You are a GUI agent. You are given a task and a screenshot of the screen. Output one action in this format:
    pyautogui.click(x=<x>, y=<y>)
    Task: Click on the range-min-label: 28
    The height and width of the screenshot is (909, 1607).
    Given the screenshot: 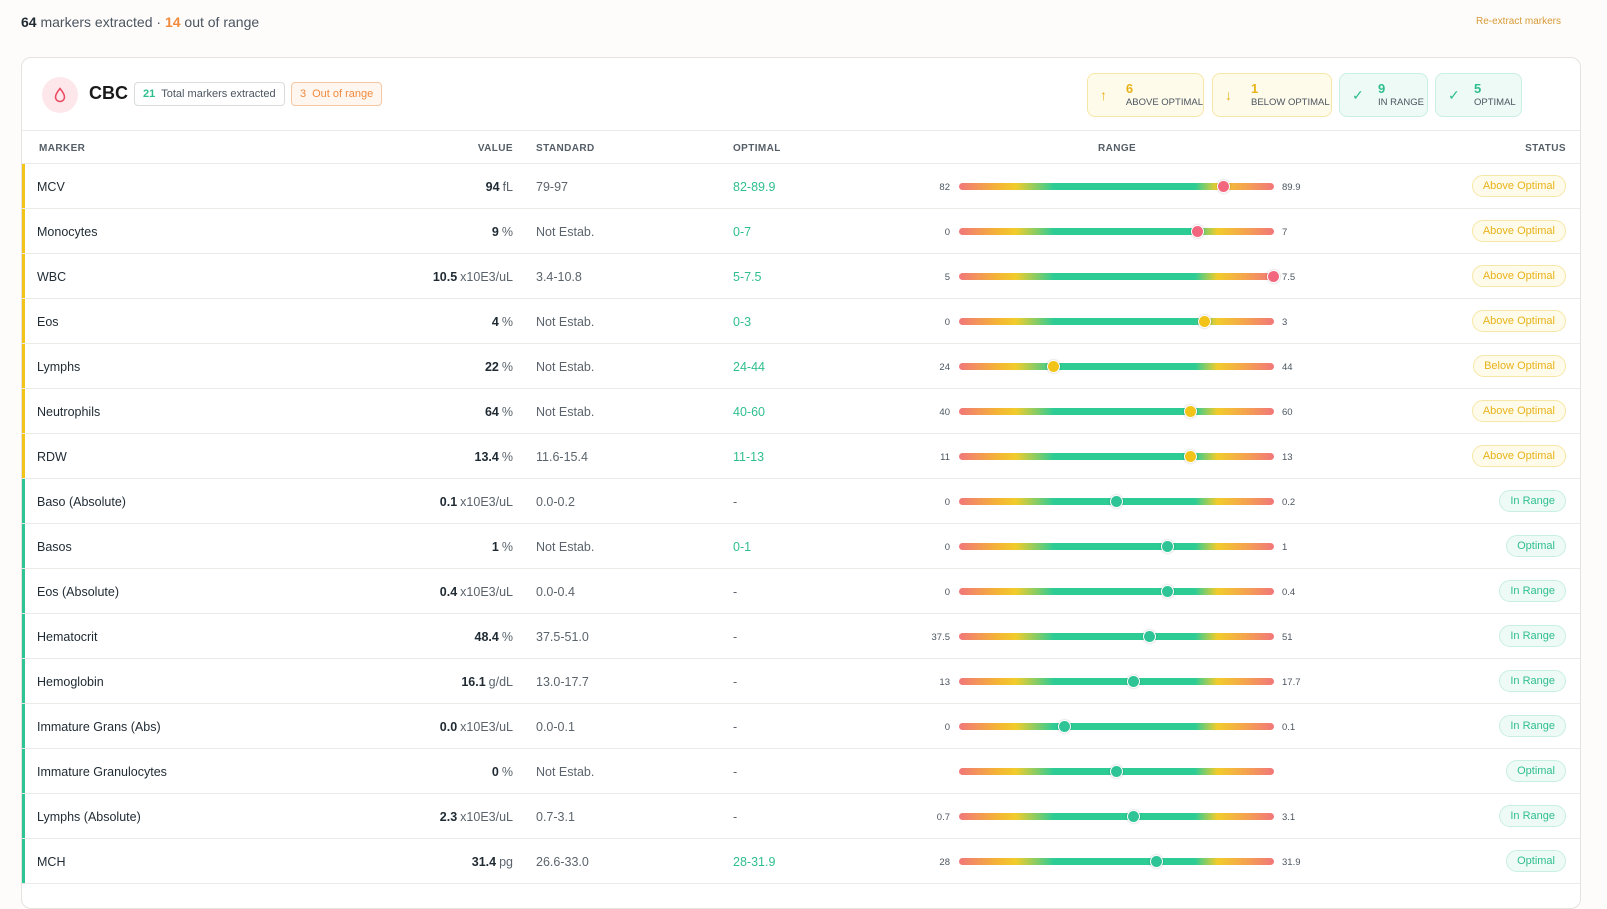 What is the action you would take?
    pyautogui.click(x=944, y=862)
    